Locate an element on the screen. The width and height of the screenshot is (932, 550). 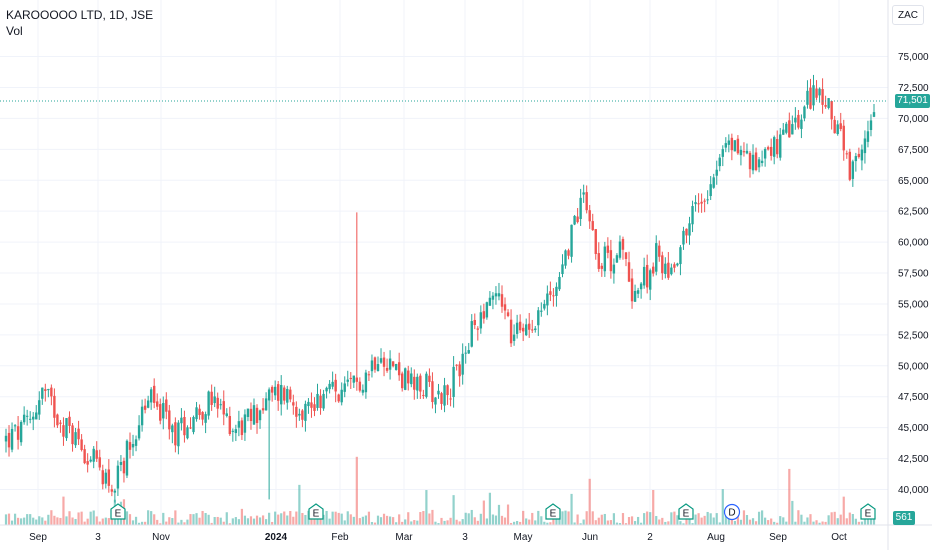
time-axis: Sep 3 Nov 2024 Feb Mar 3 May Jun 2 Aug Sep Oct is located at coordinates (438, 537).